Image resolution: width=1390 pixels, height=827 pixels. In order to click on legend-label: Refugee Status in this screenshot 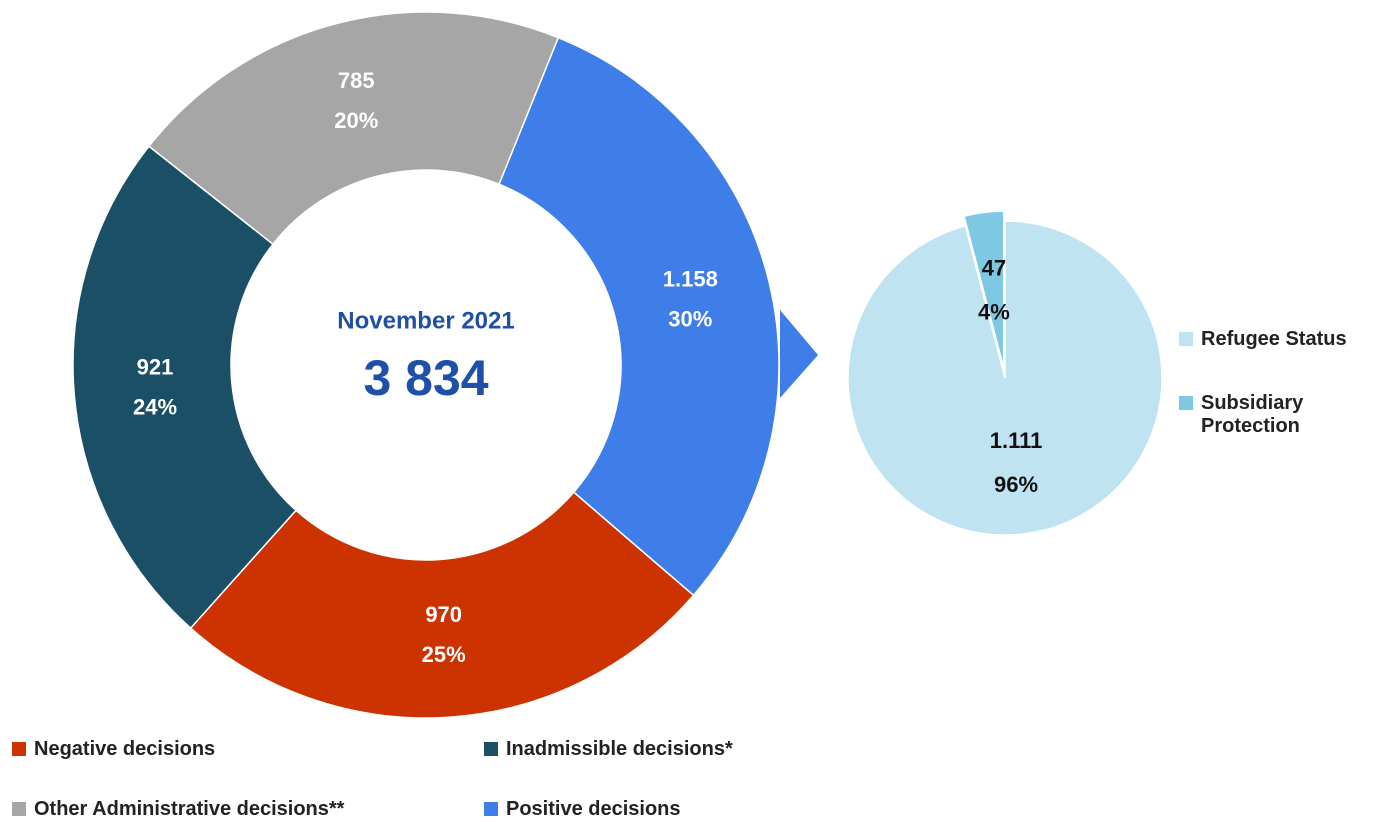, I will do `click(1274, 339)`.